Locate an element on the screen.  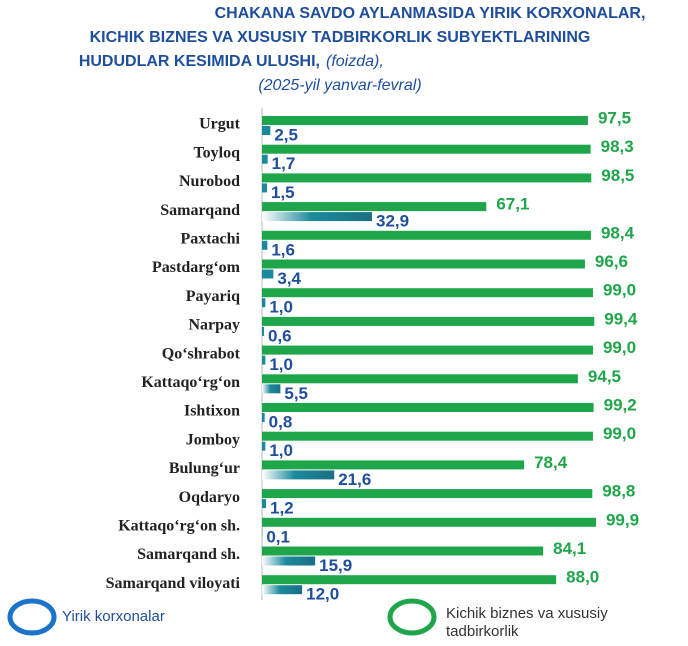
category-label: Jomboy is located at coordinates (213, 439).